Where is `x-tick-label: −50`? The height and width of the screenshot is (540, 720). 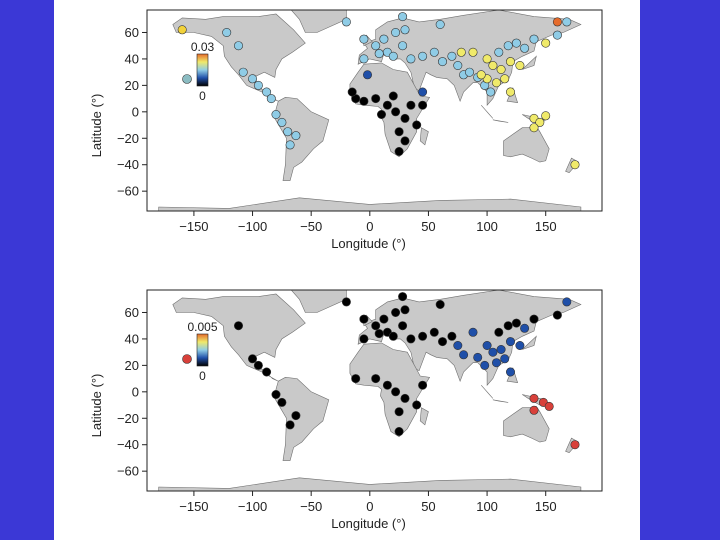 x-tick-label: −50 is located at coordinates (311, 506).